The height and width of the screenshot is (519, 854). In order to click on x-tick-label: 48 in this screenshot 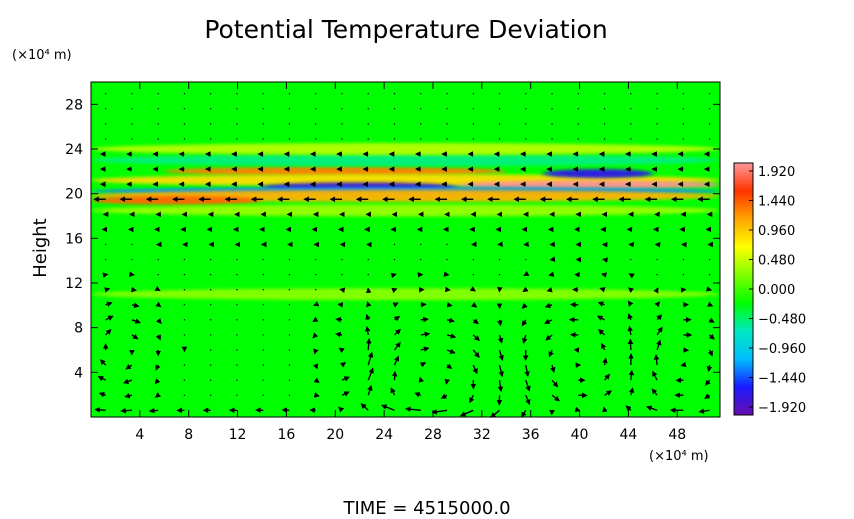, I will do `click(677, 435)`.